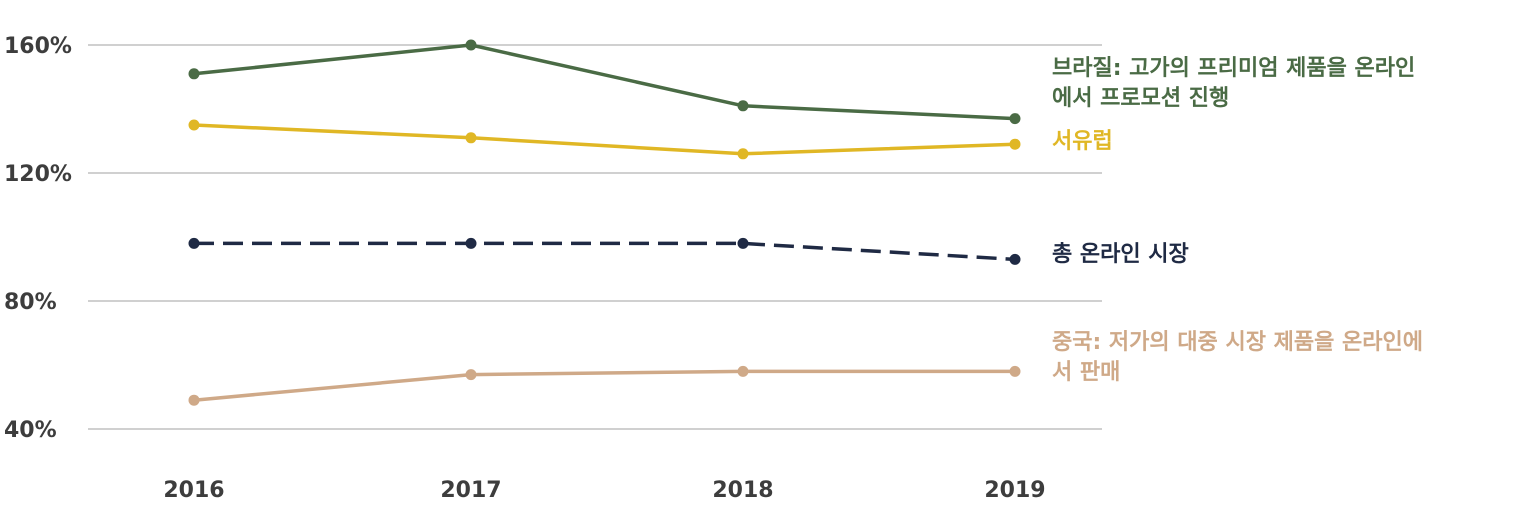 The width and height of the screenshot is (1522, 512). What do you see at coordinates (470, 490) in the screenshot?
I see `x-tick-label: 2017` at bounding box center [470, 490].